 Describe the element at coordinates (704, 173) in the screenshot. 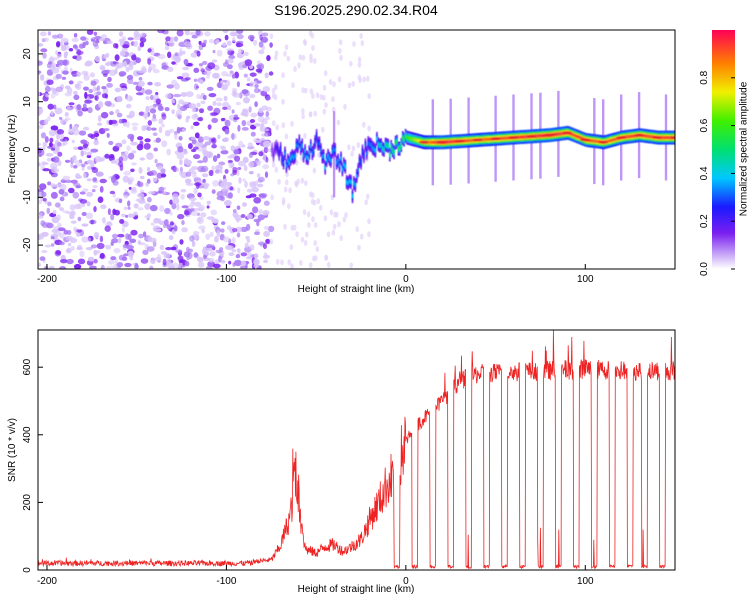

I see `colorbar-tick-label: 0.4` at that location.